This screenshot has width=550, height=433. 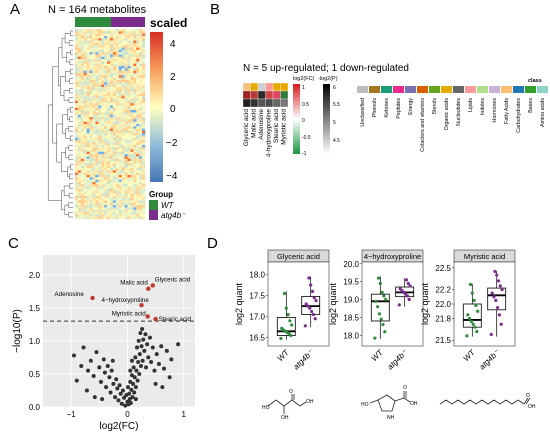 What do you see at coordinates (119, 426) in the screenshot?
I see `volcano-x-label: log2(FC)` at bounding box center [119, 426].